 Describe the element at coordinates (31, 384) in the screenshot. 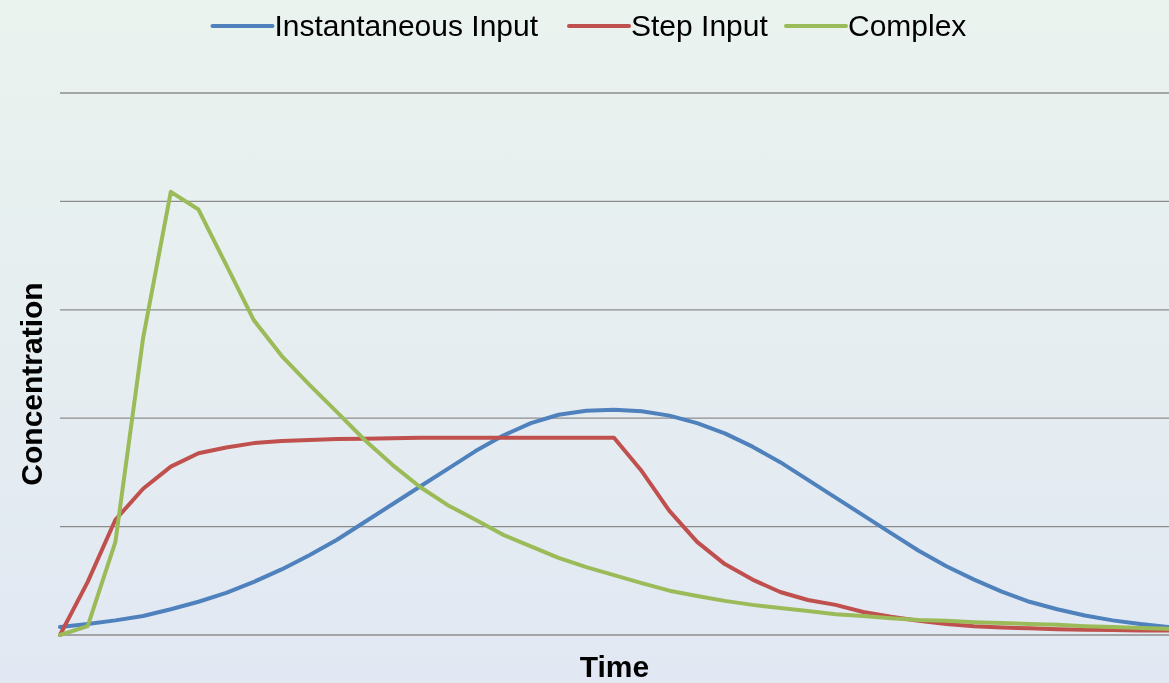

I see `y-axis-title: Concentration` at that location.